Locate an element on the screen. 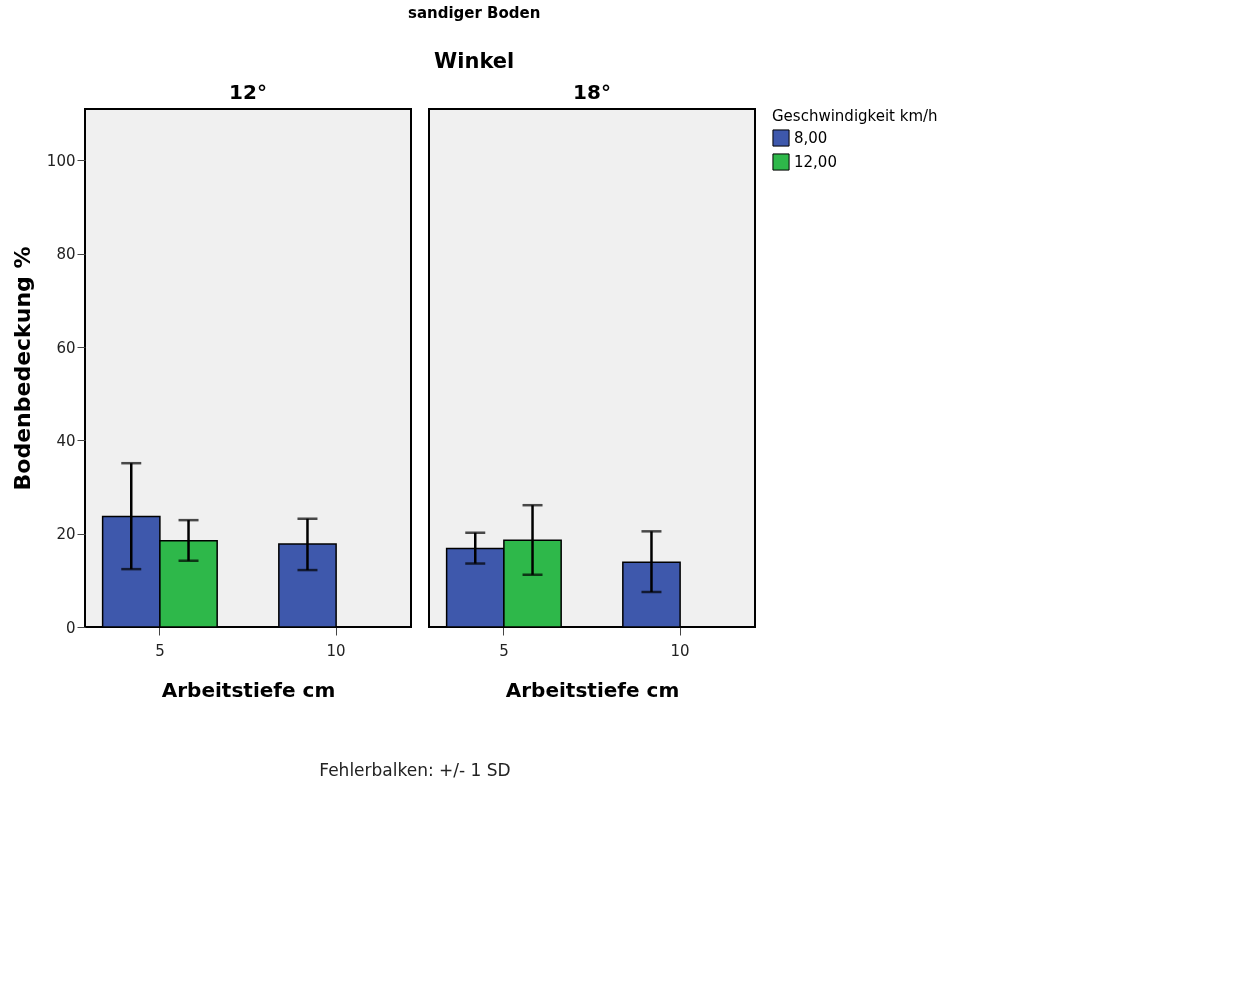 This screenshot has width=1241, height=985. text: Fehlerbalken: +/- 1 SD is located at coordinates (415, 770).